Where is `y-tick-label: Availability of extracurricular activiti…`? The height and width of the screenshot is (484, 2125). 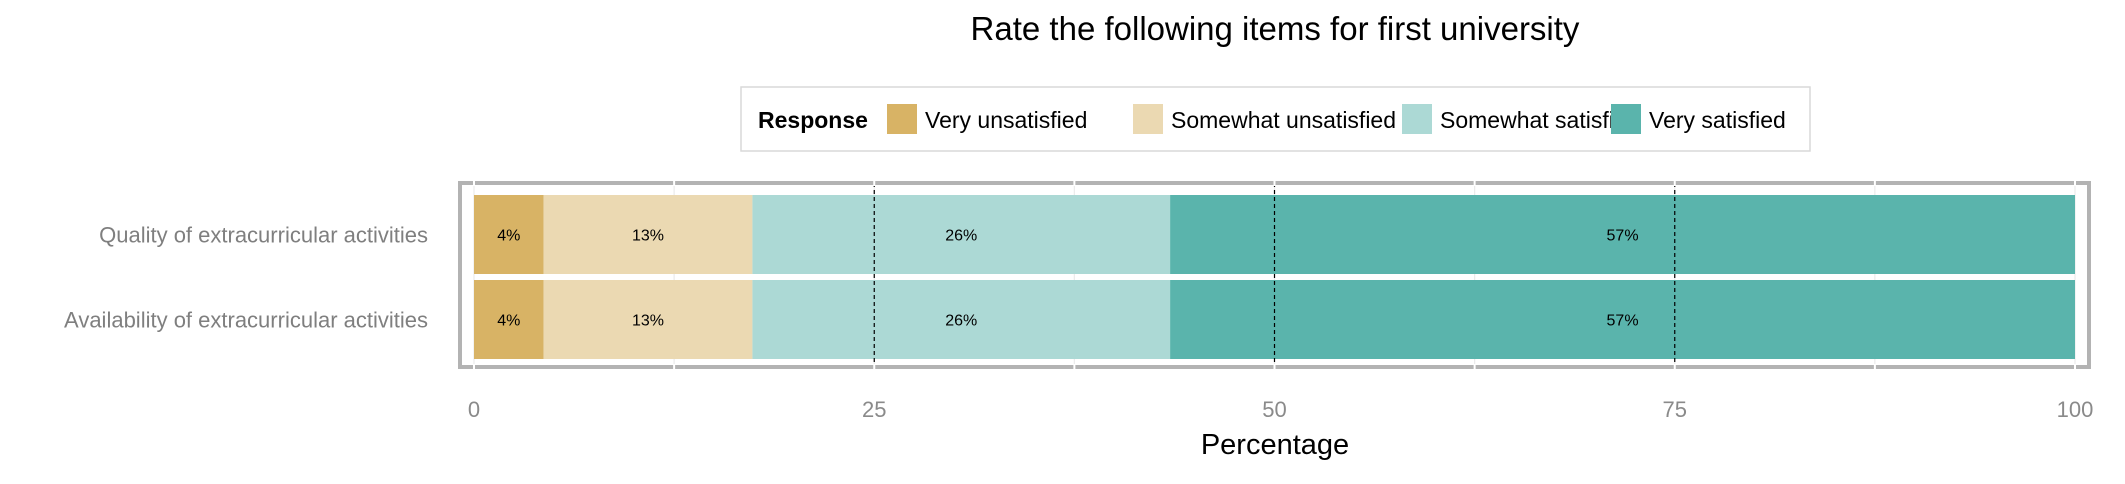 y-tick-label: Availability of extracurricular activiti… is located at coordinates (246, 320).